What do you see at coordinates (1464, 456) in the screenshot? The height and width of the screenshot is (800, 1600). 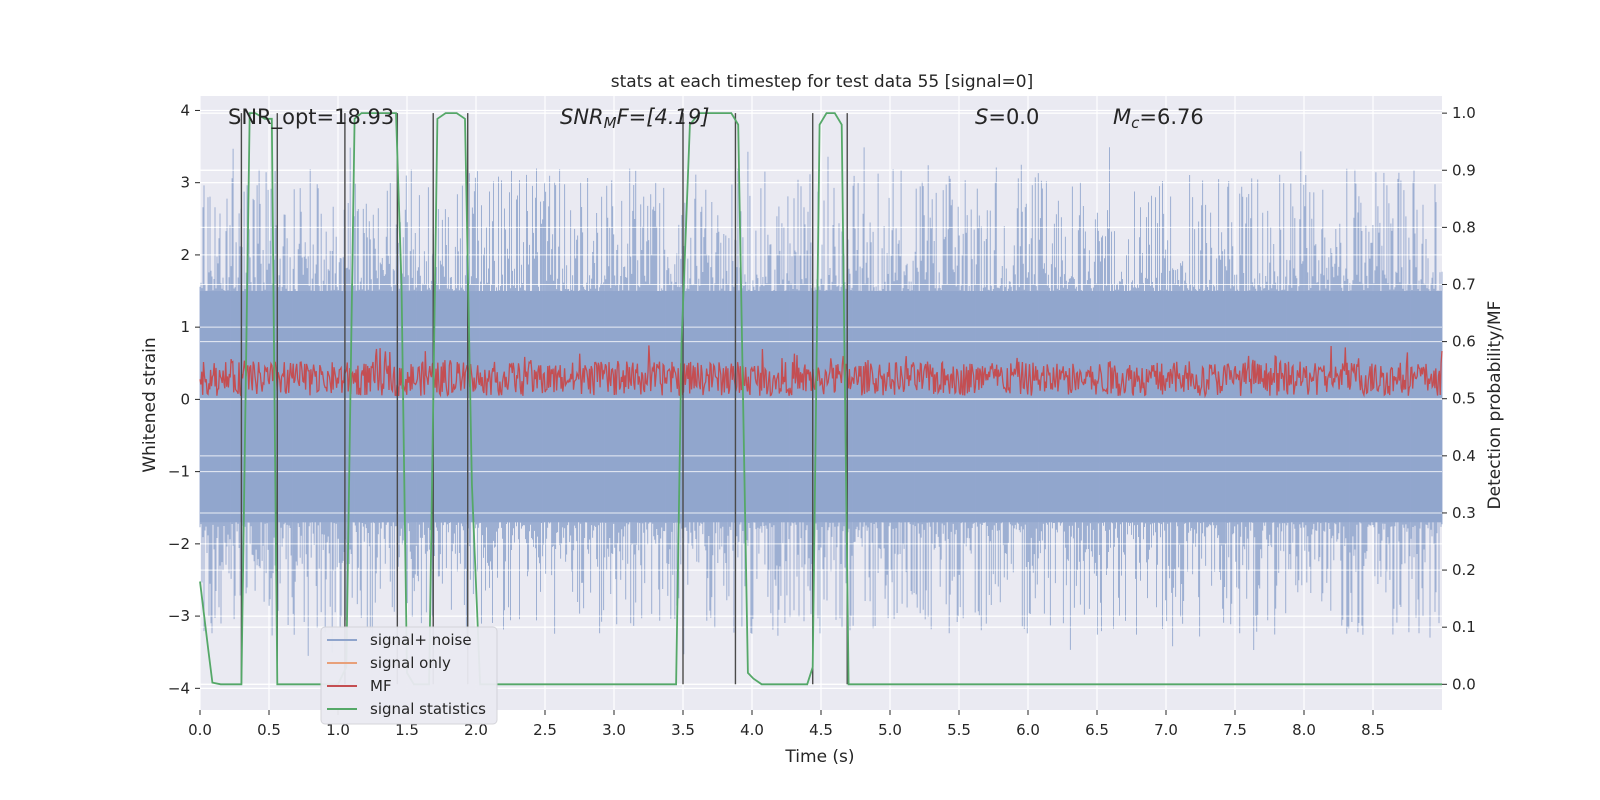 I see `y-right-tick-label: 0.4` at bounding box center [1464, 456].